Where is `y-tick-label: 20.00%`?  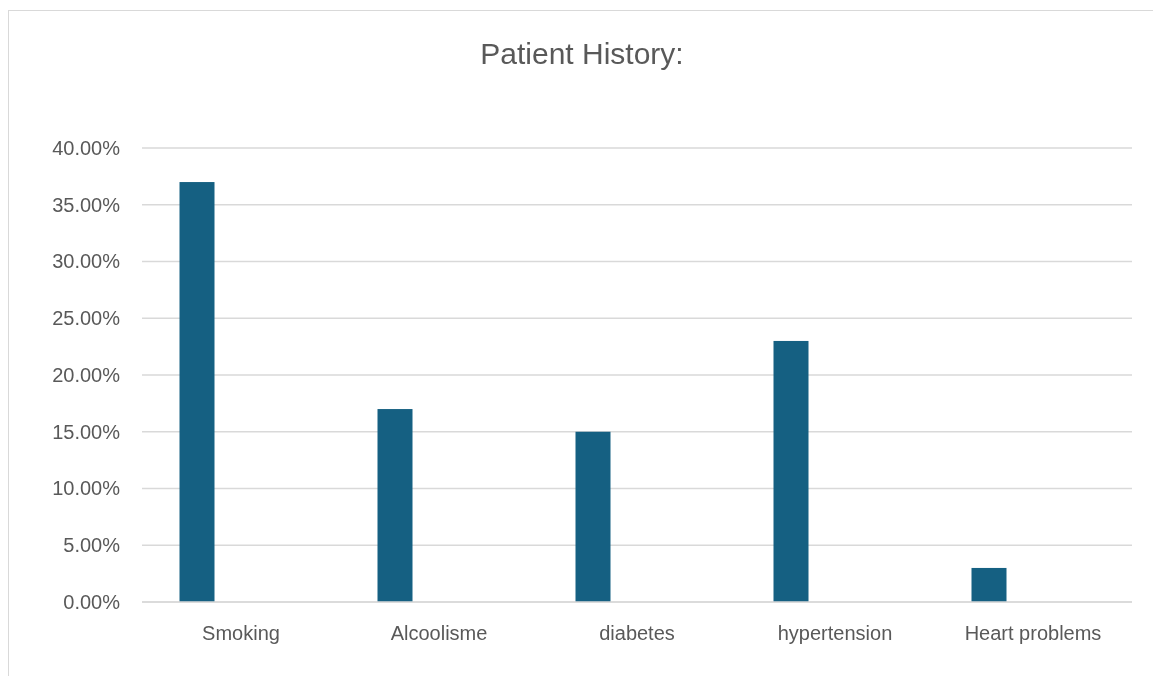 y-tick-label: 20.00% is located at coordinates (86, 374).